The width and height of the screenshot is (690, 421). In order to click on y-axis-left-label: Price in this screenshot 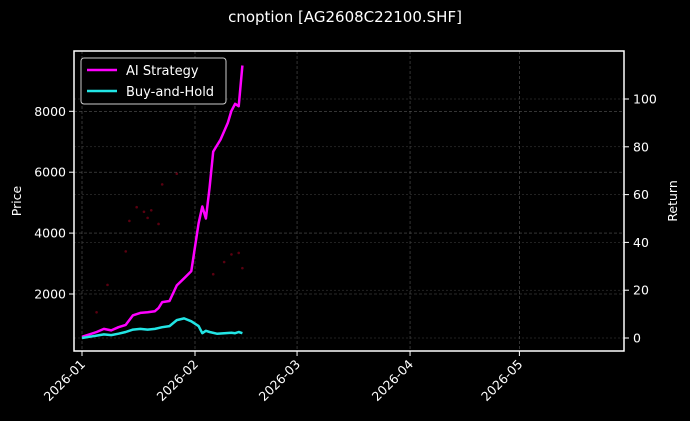, I will do `click(16, 200)`.